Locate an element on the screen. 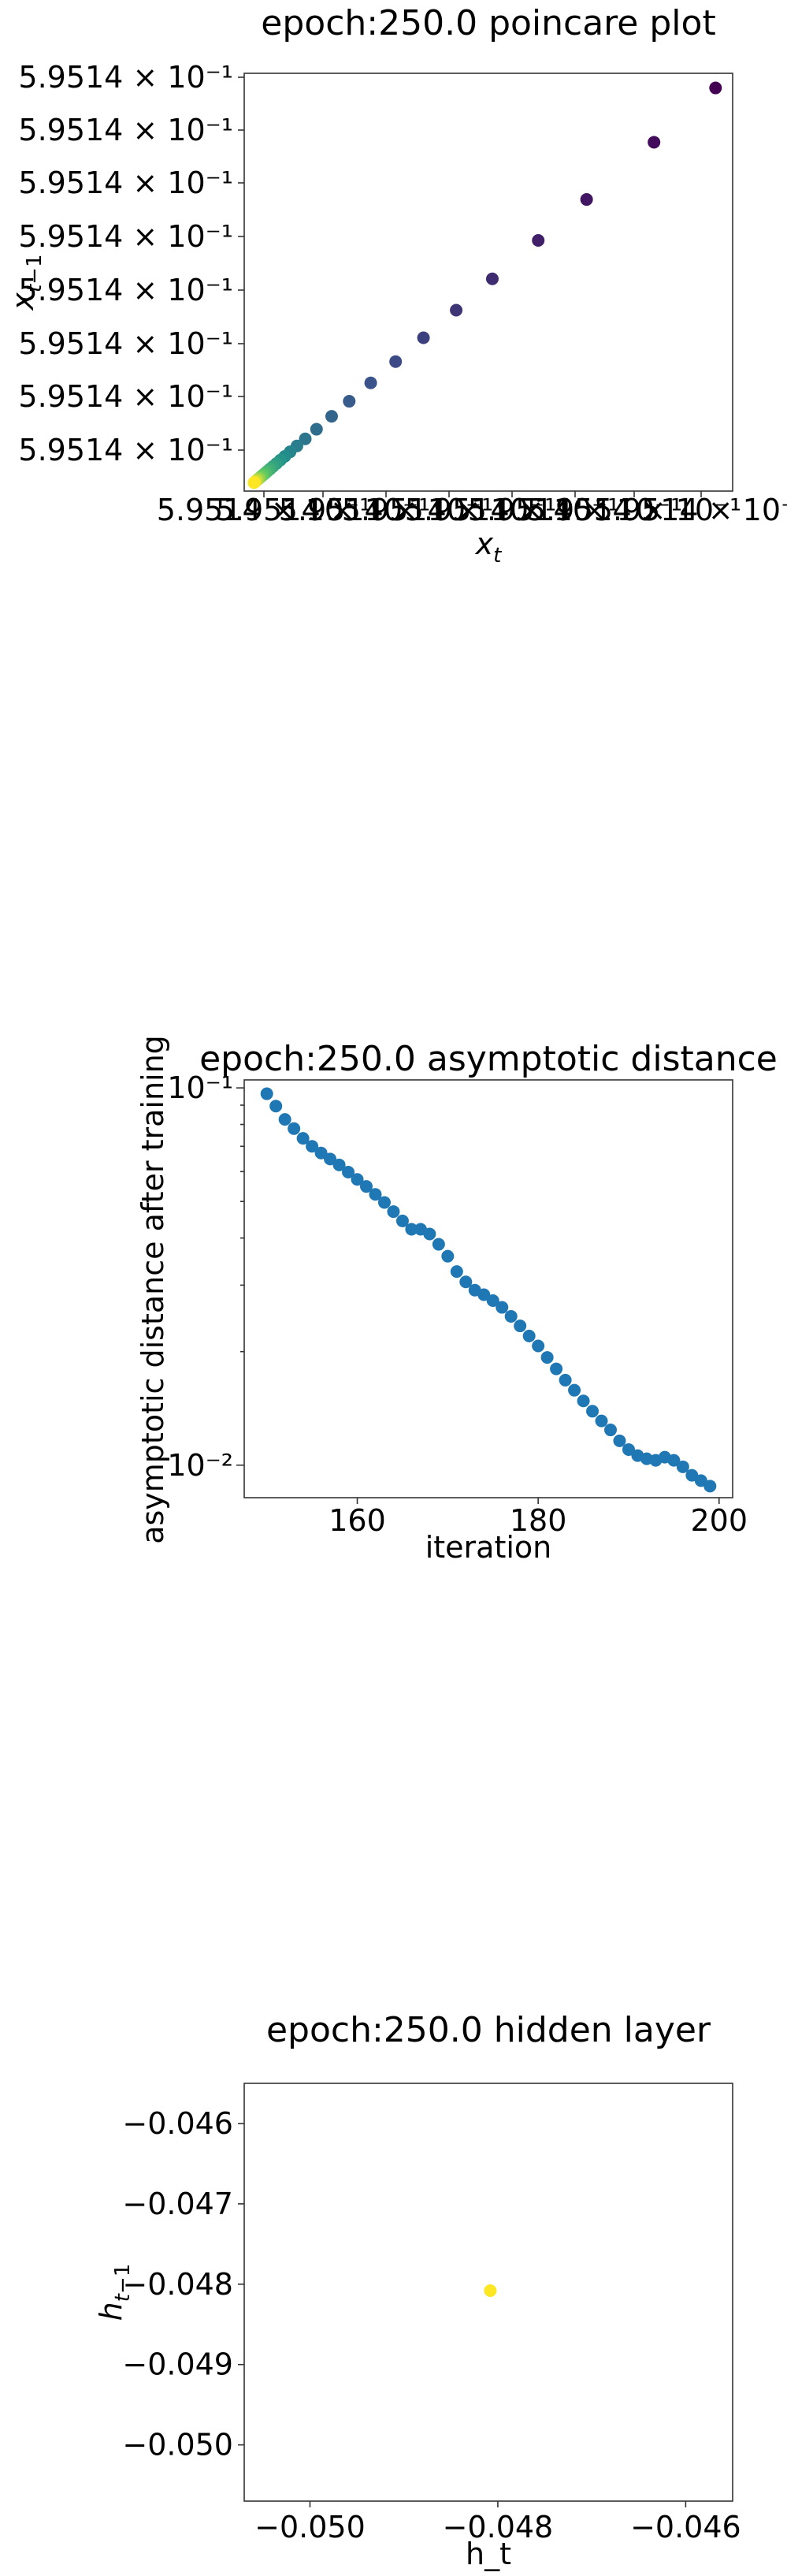 The image size is (787, 2576). asymptotic-y-tick-label: 10⁻² is located at coordinates (200, 1465).